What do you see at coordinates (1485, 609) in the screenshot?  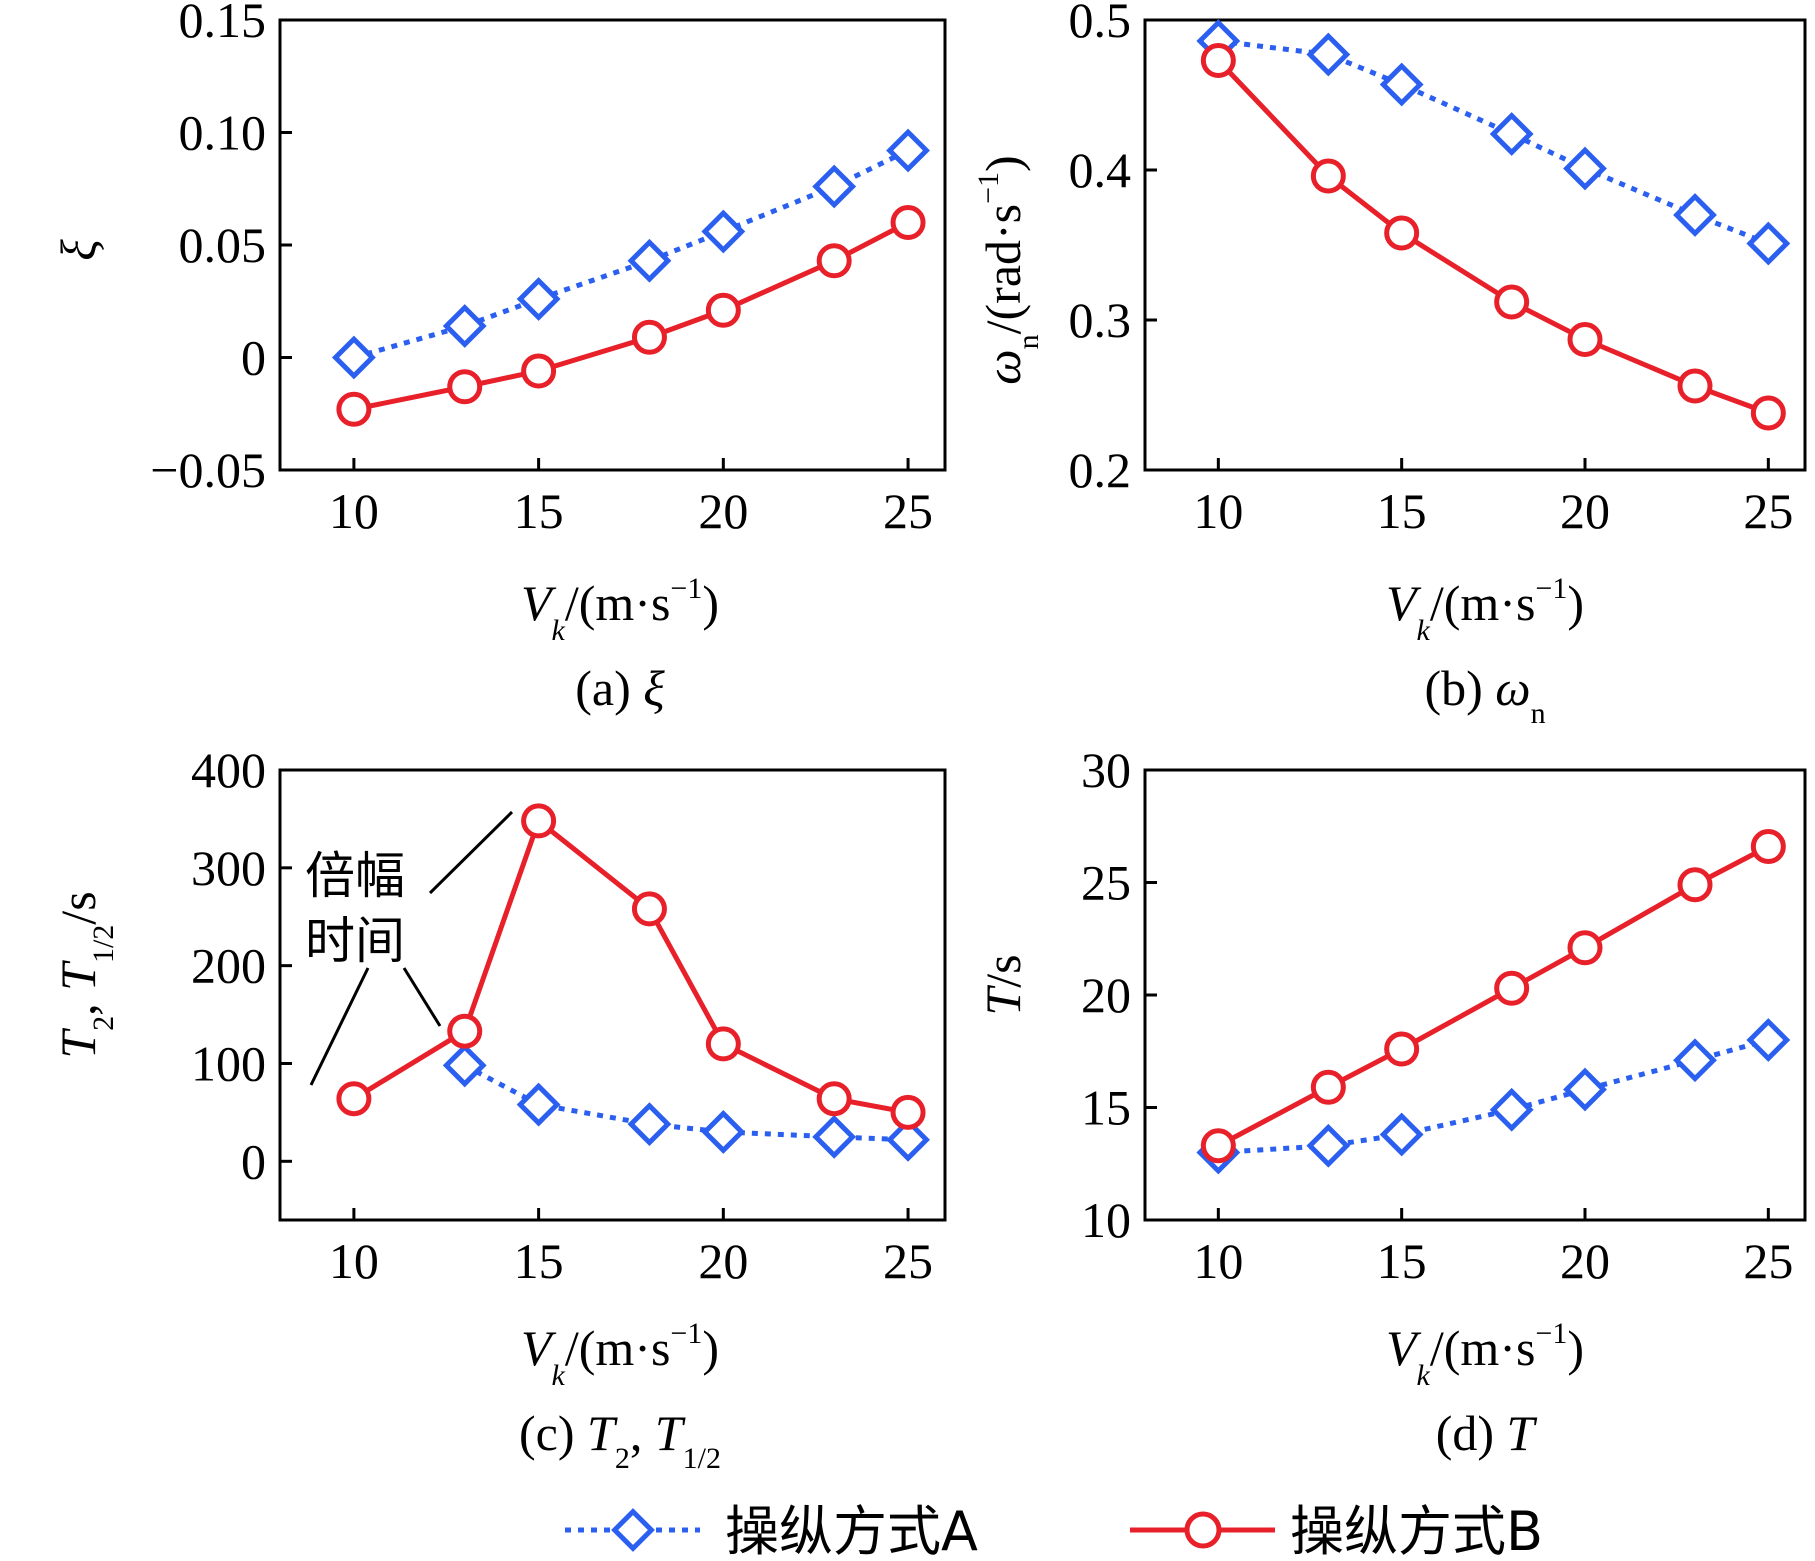 I see `panel-b-xlabel: Vk/(m·s−1)` at bounding box center [1485, 609].